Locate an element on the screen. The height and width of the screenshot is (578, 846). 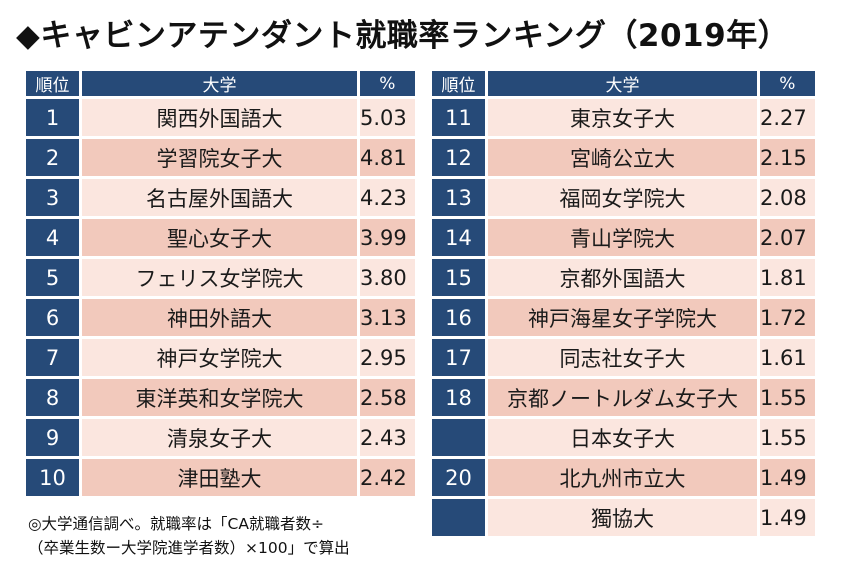
rank-cell: 10 is located at coordinates (52, 477).